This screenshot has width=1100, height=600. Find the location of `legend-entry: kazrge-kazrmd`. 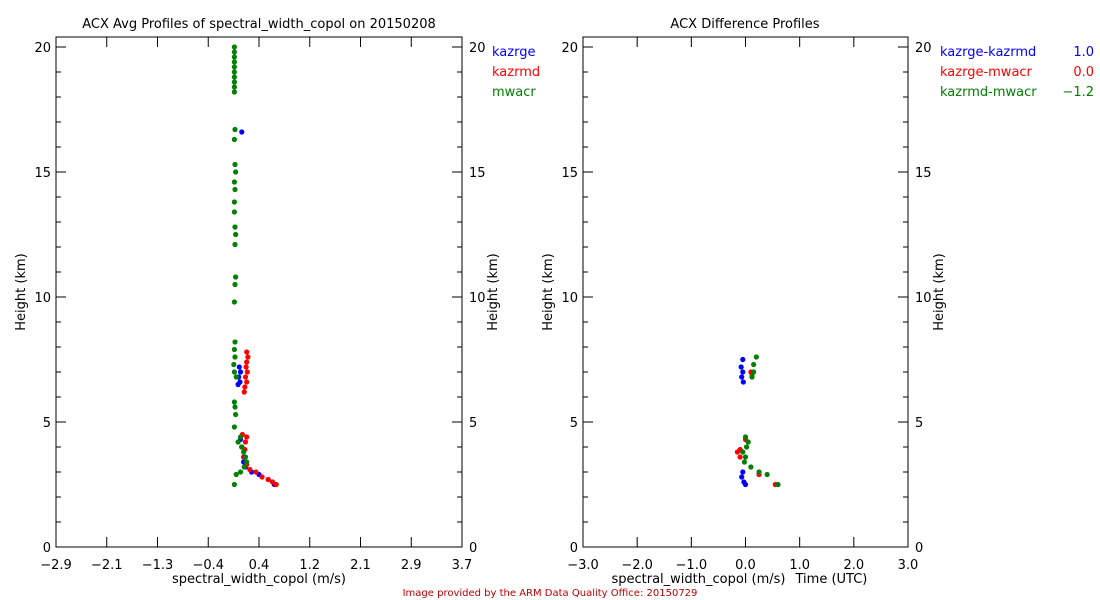

legend-entry: kazrge-kazrmd is located at coordinates (988, 52).